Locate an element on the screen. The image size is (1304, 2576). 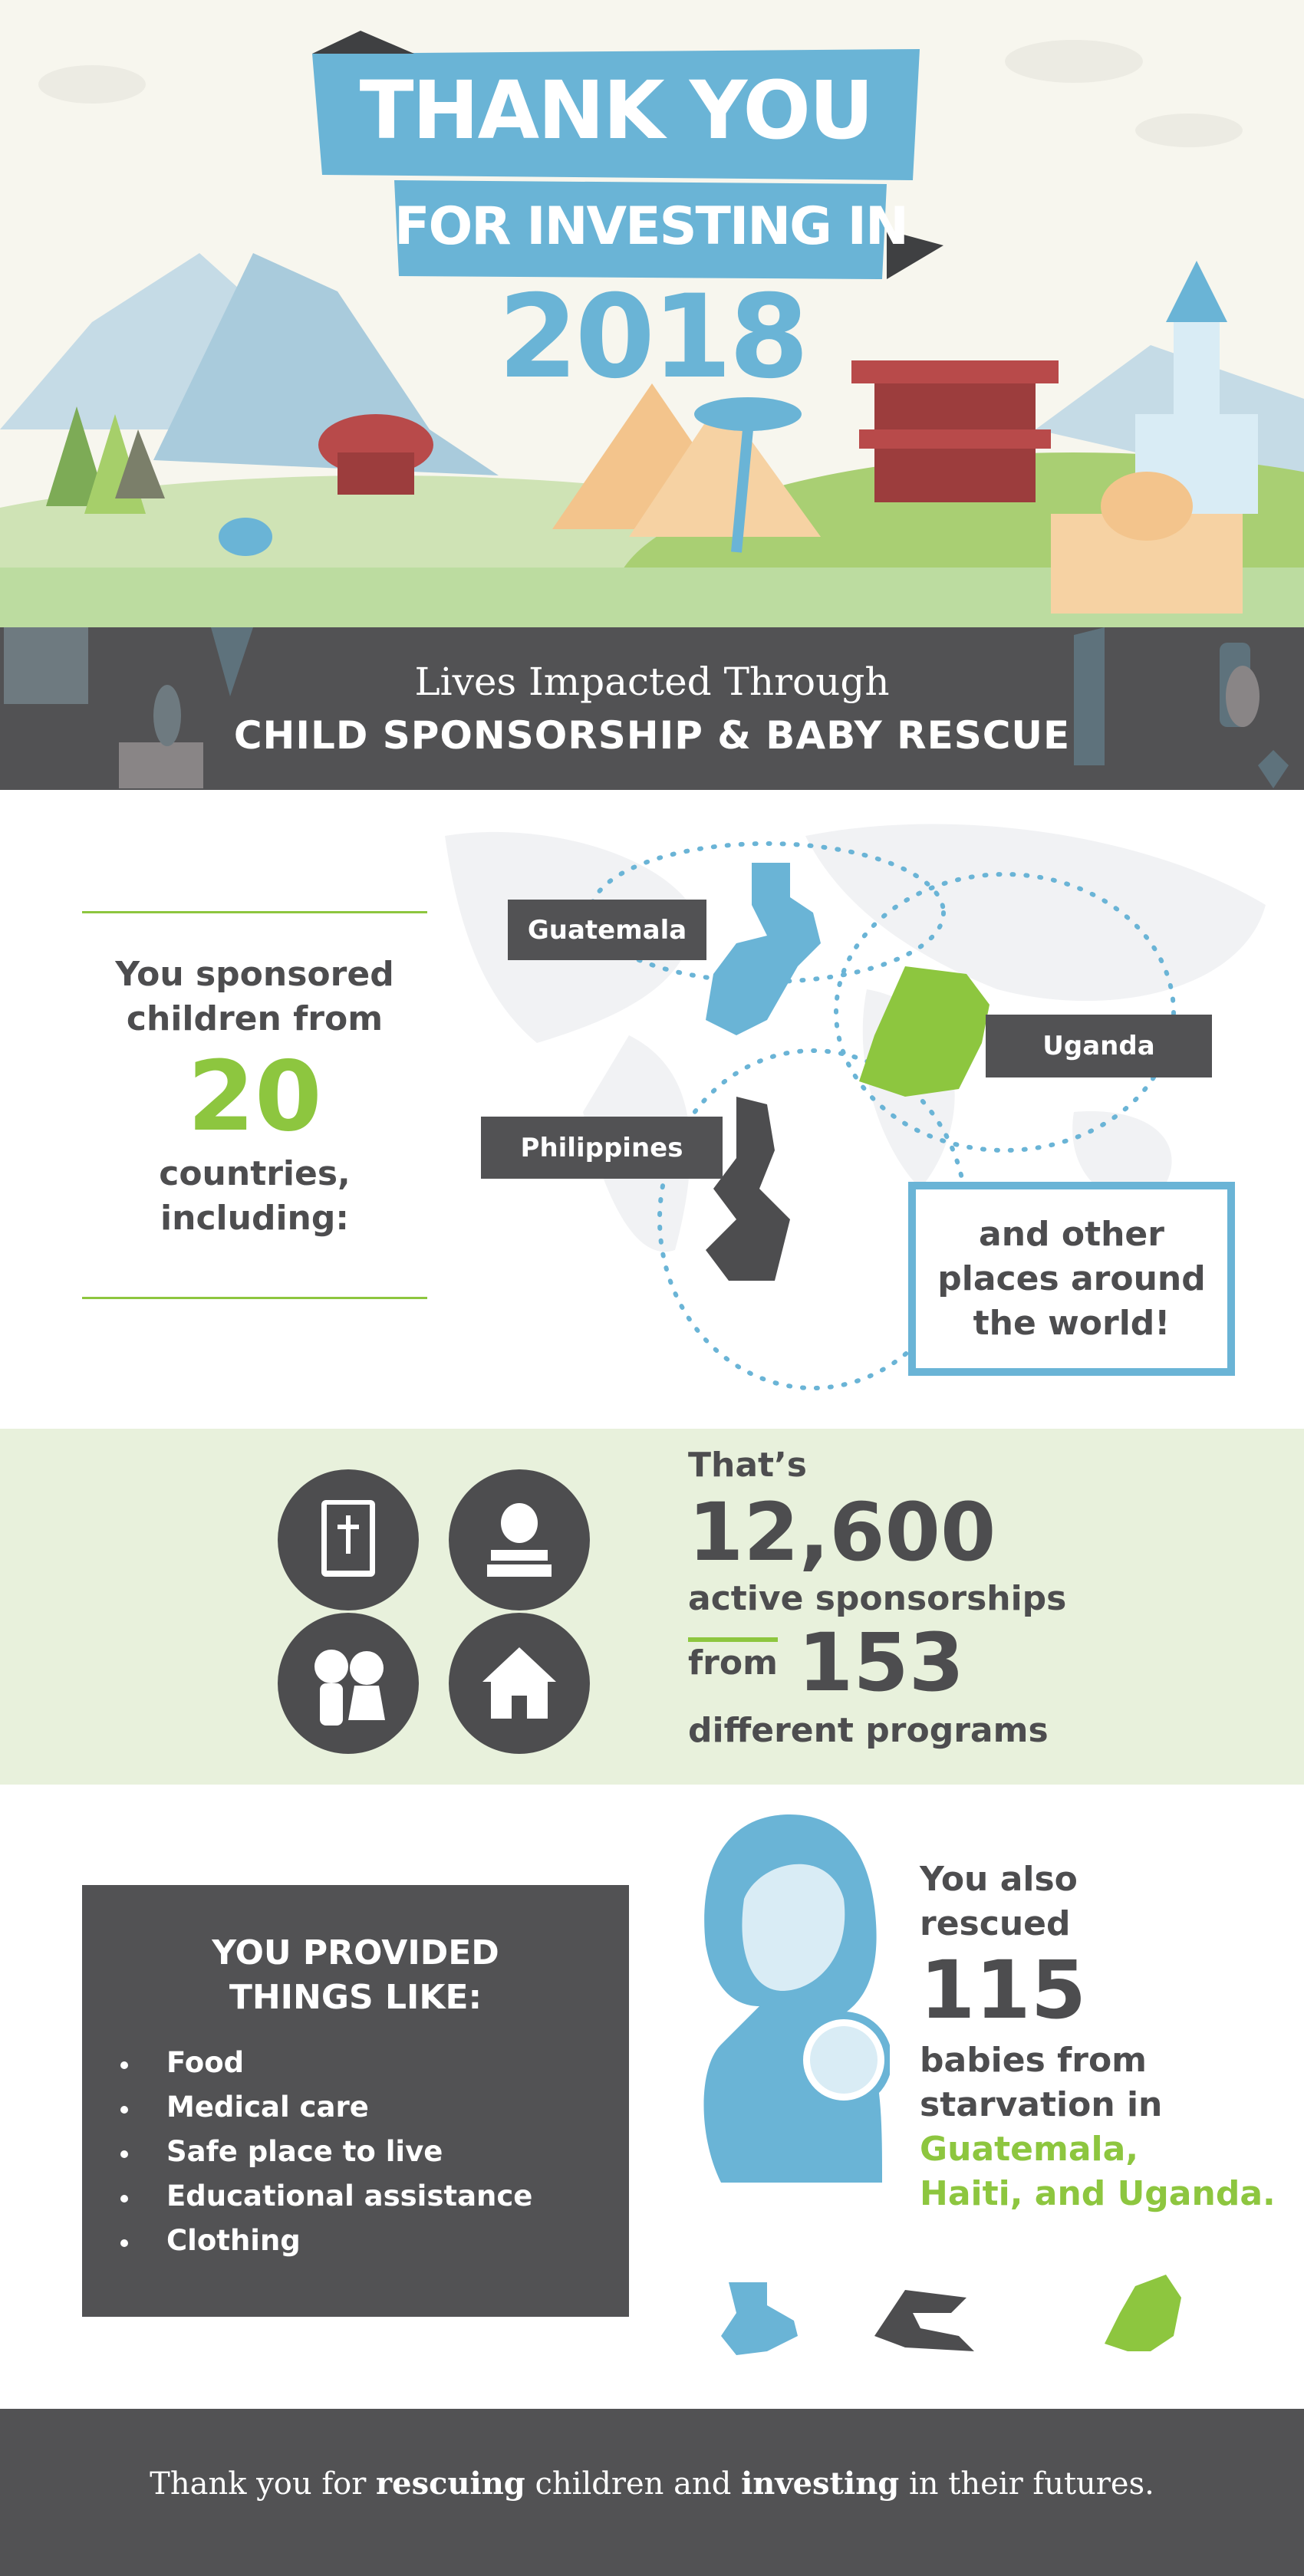
philippines-shape is located at coordinates (748, 1189).